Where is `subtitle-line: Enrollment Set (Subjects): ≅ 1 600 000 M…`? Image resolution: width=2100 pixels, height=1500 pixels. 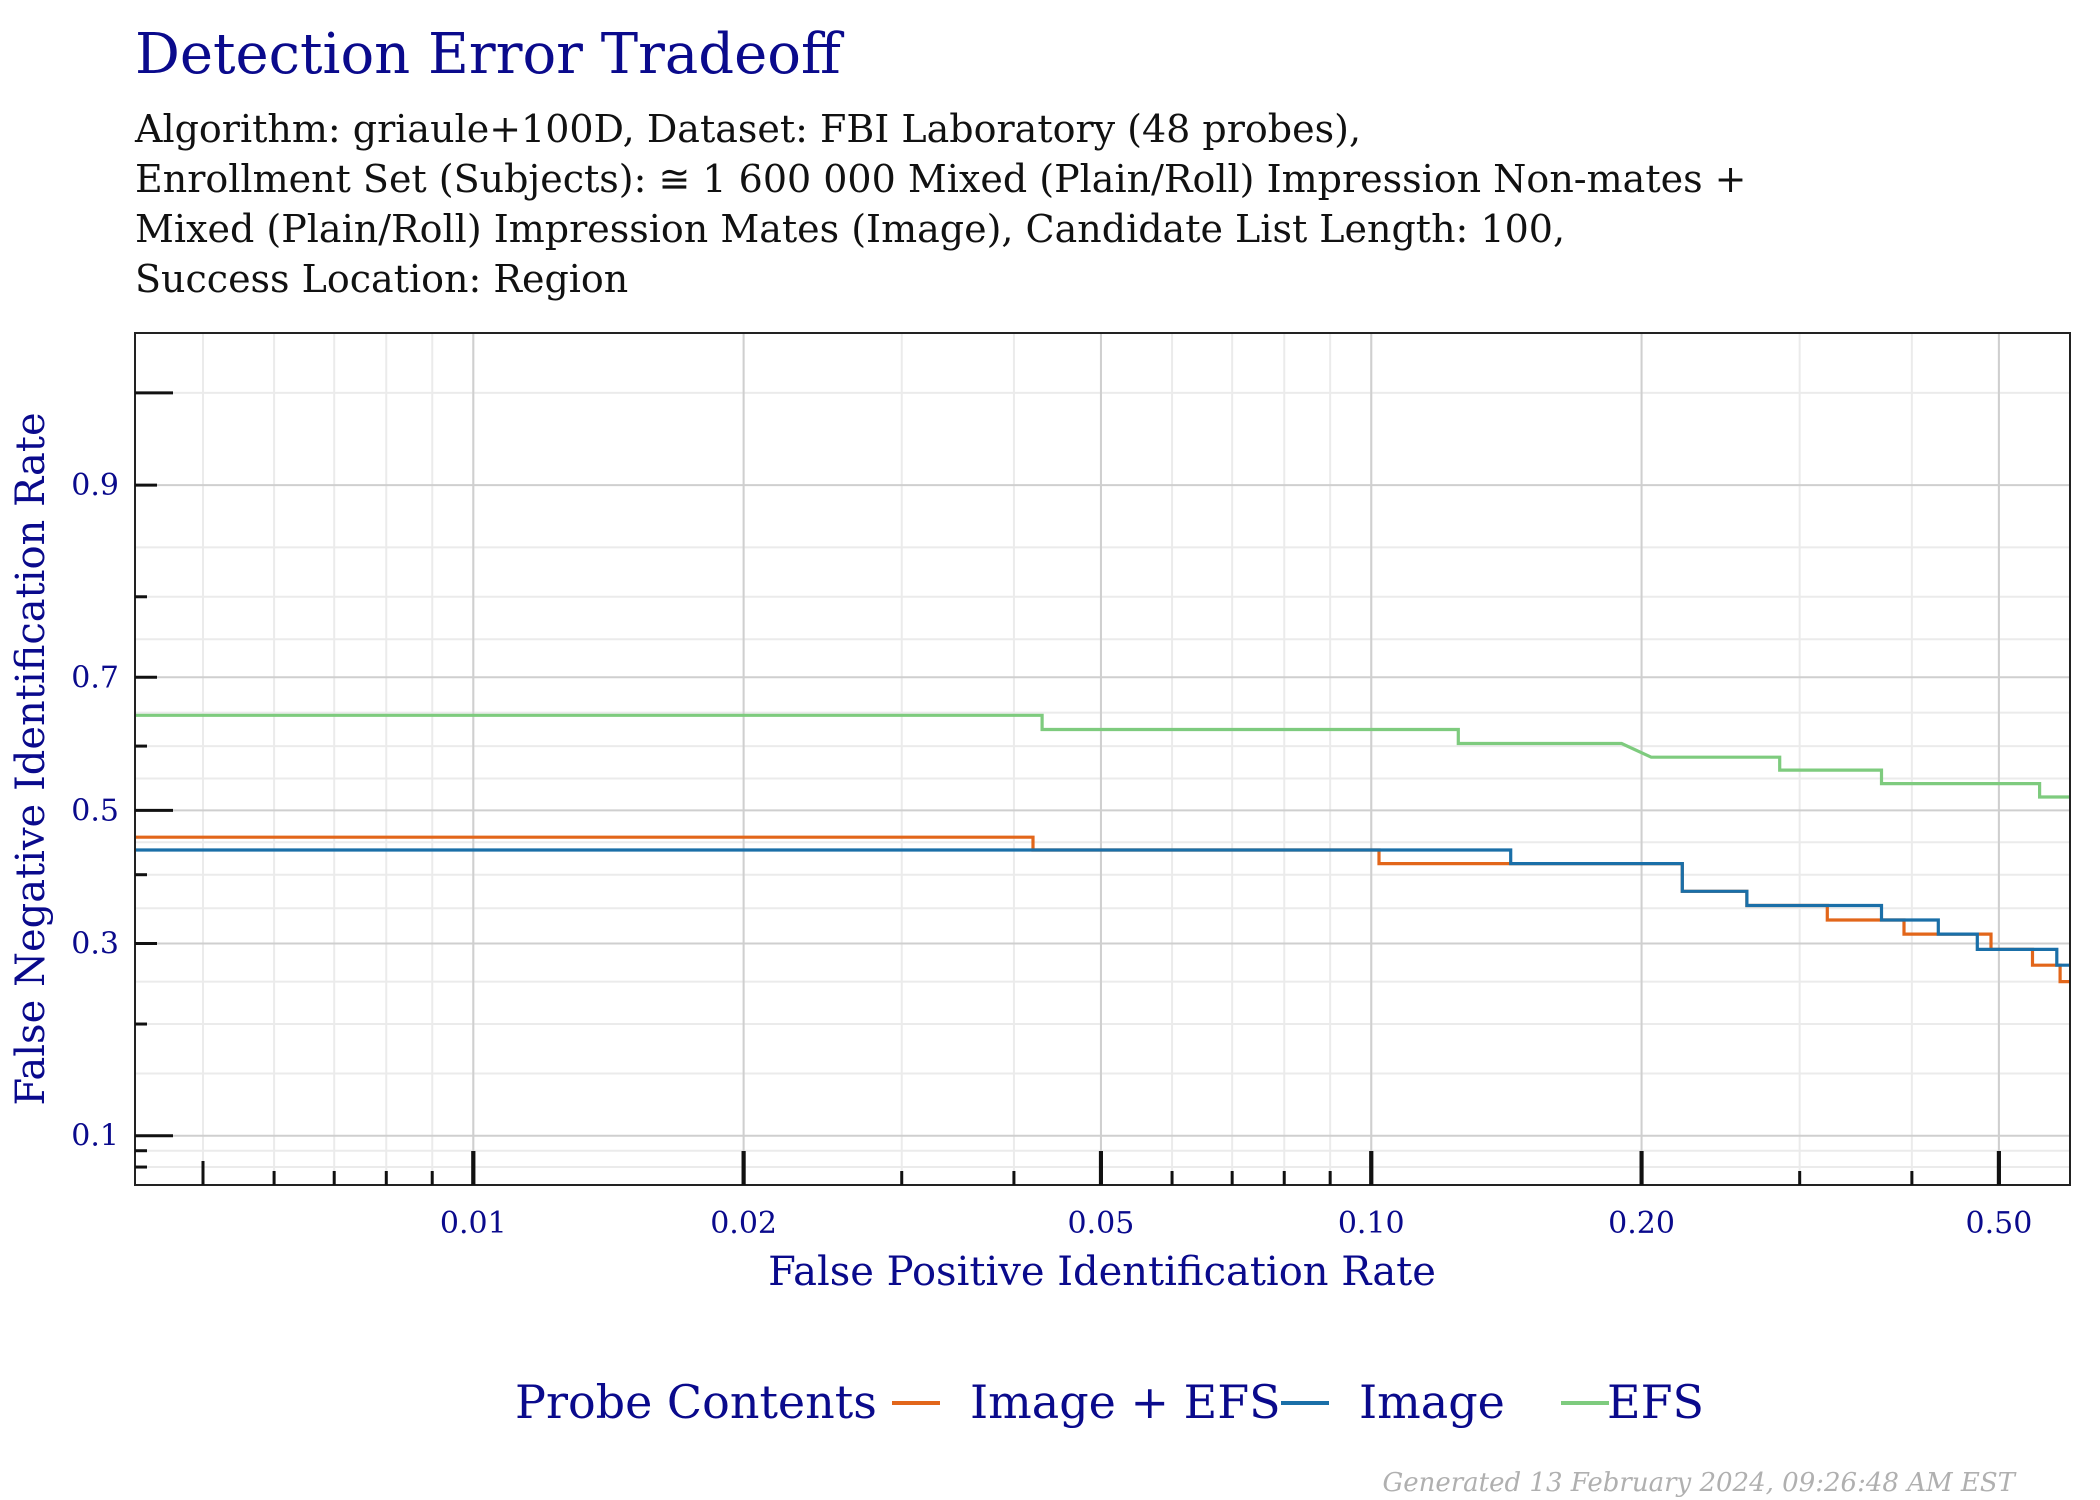 subtitle-line: Enrollment Set (Subjects): ≅ 1 600 000 M… is located at coordinates (941, 179).